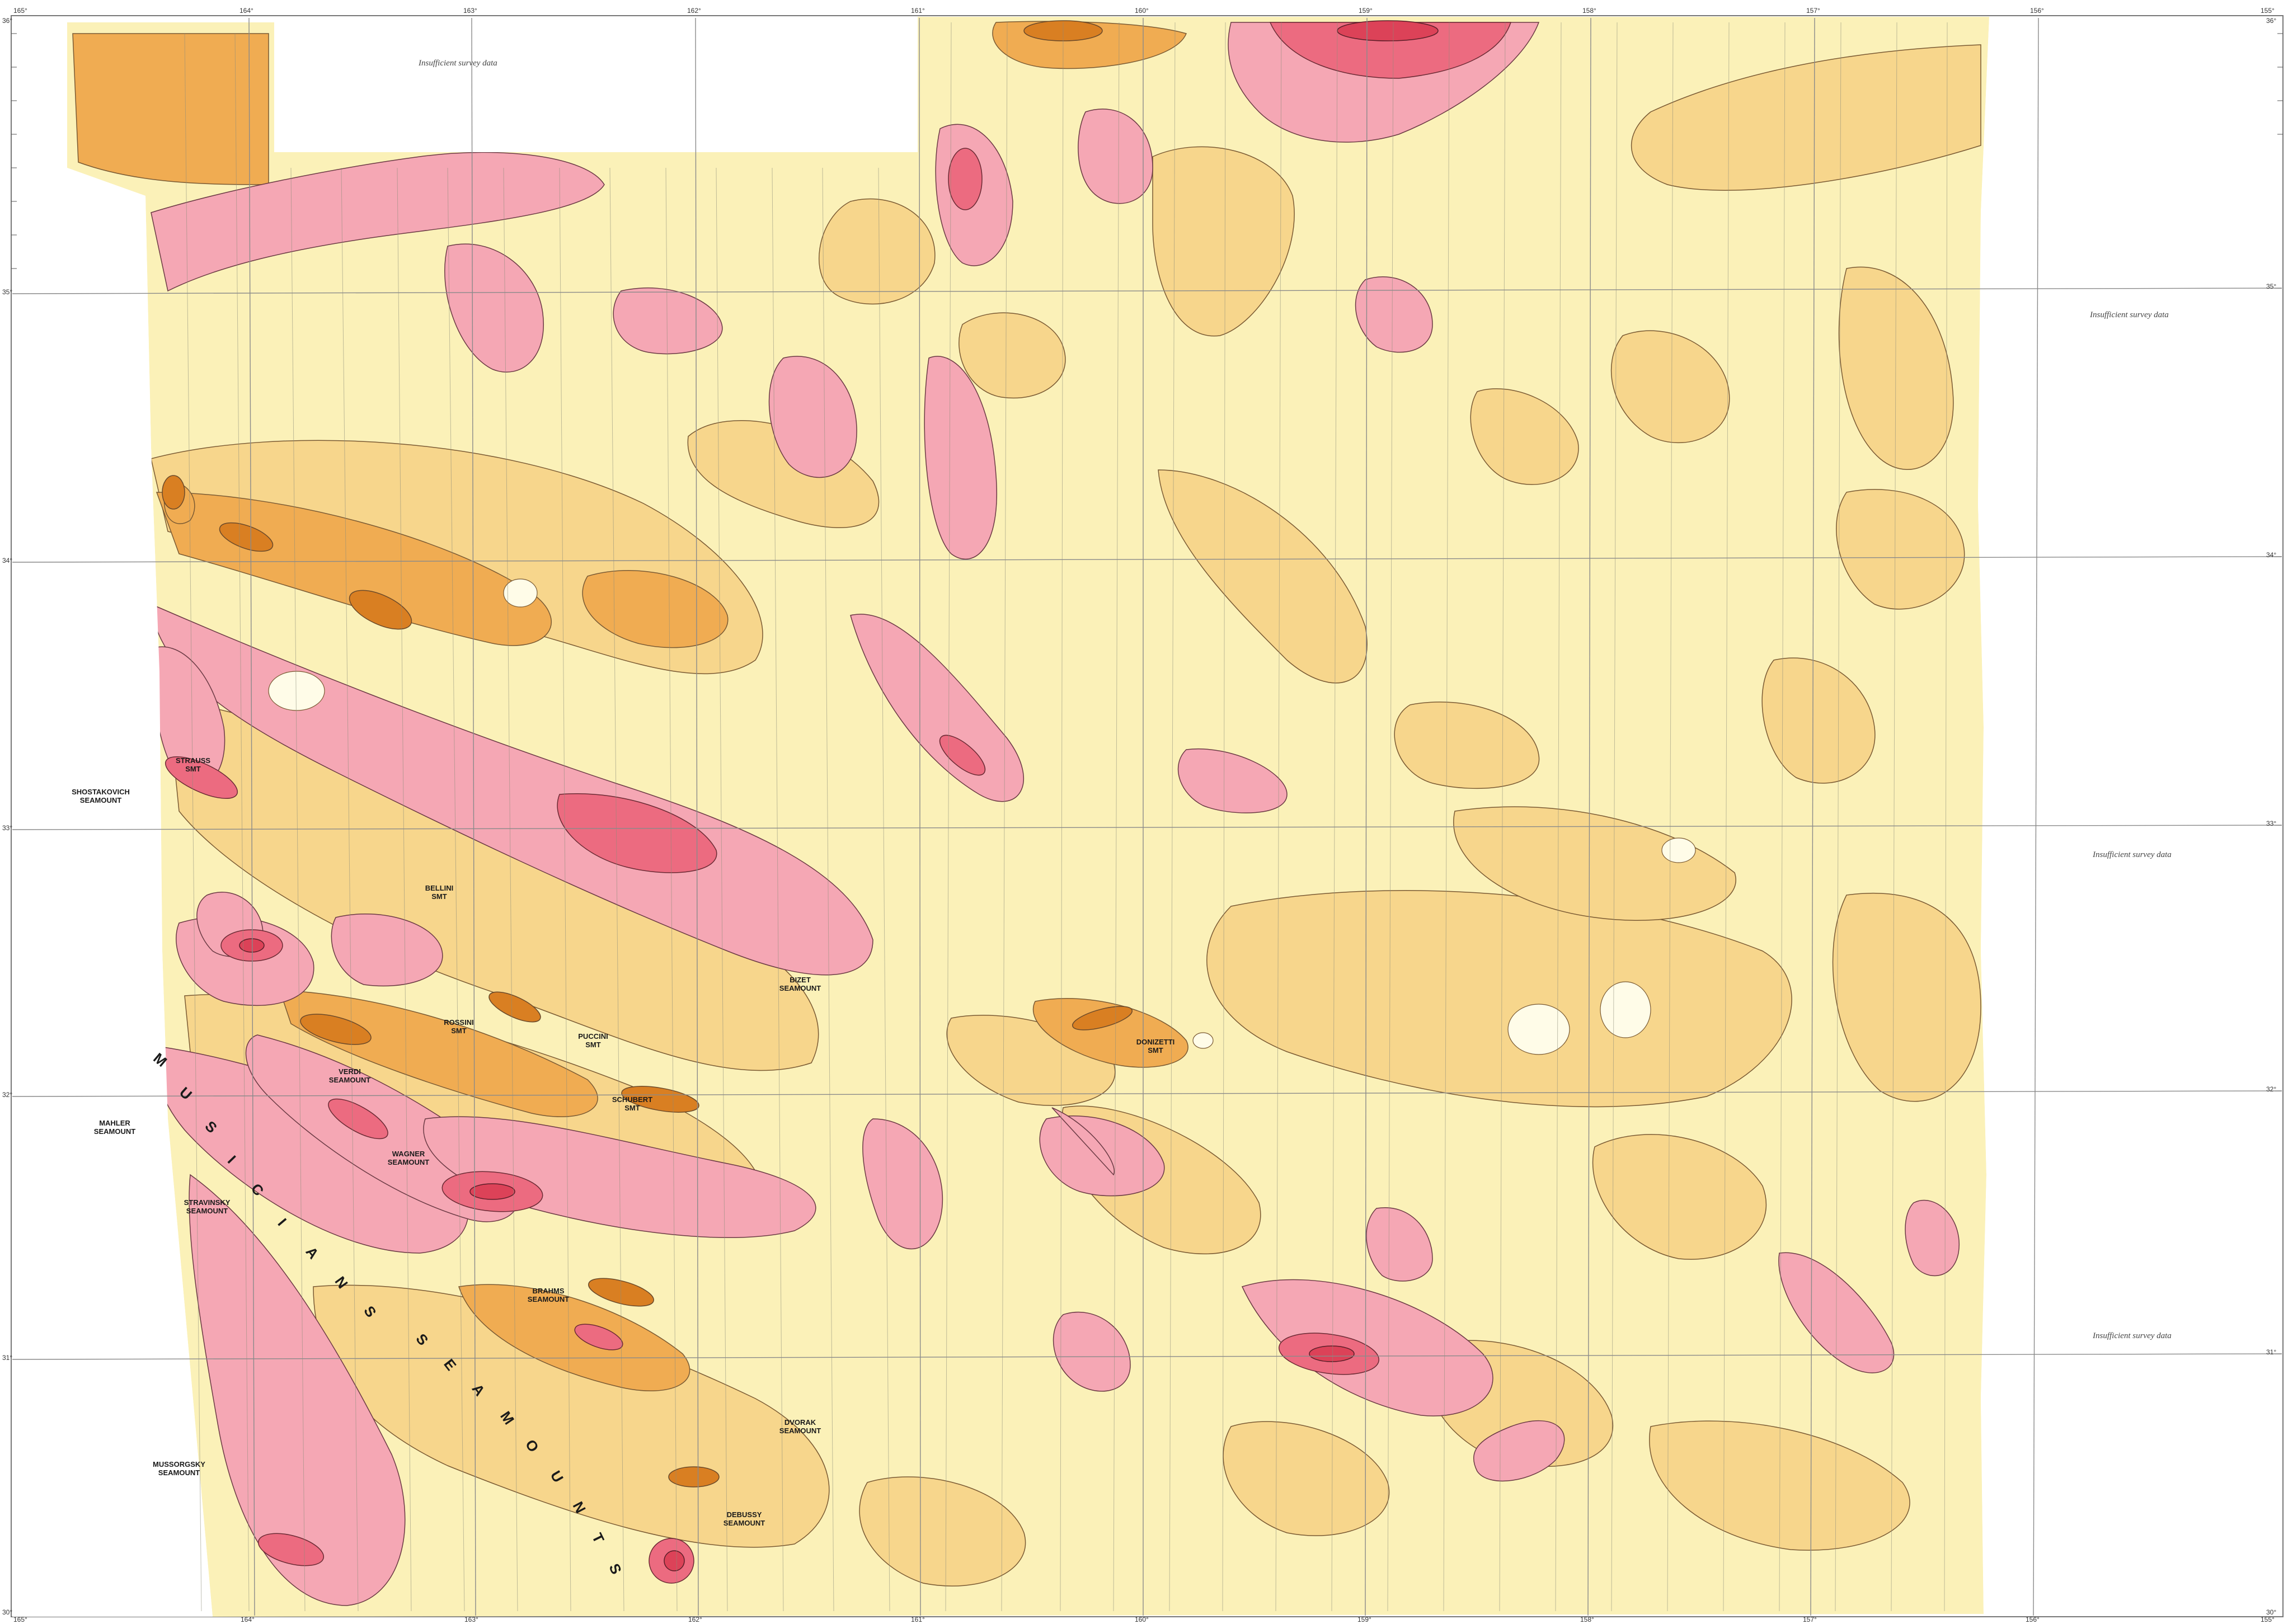 This screenshot has height=1624, width=2288. What do you see at coordinates (7, 1612) in the screenshot?
I see `lat-left-label: 30°` at bounding box center [7, 1612].